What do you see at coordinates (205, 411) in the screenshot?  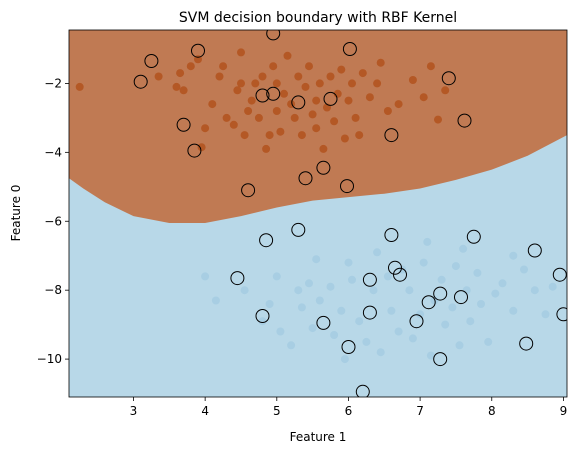 I see `x-tick-label: 4` at bounding box center [205, 411].